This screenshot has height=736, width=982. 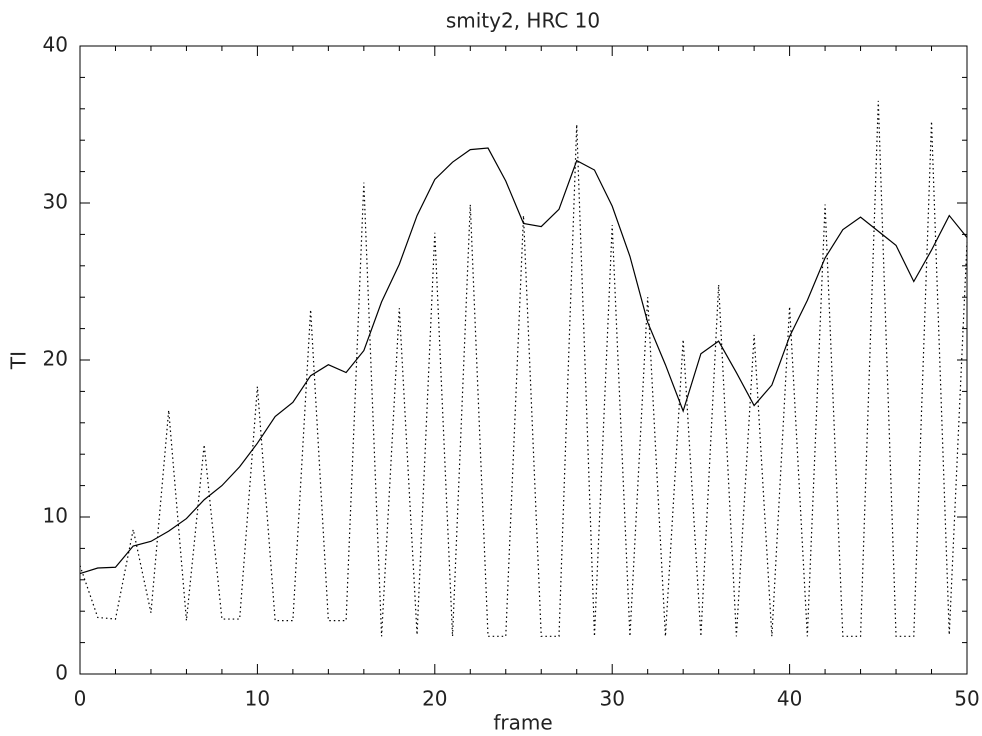 I want to click on x-tick-label: 30, so click(x=611, y=699).